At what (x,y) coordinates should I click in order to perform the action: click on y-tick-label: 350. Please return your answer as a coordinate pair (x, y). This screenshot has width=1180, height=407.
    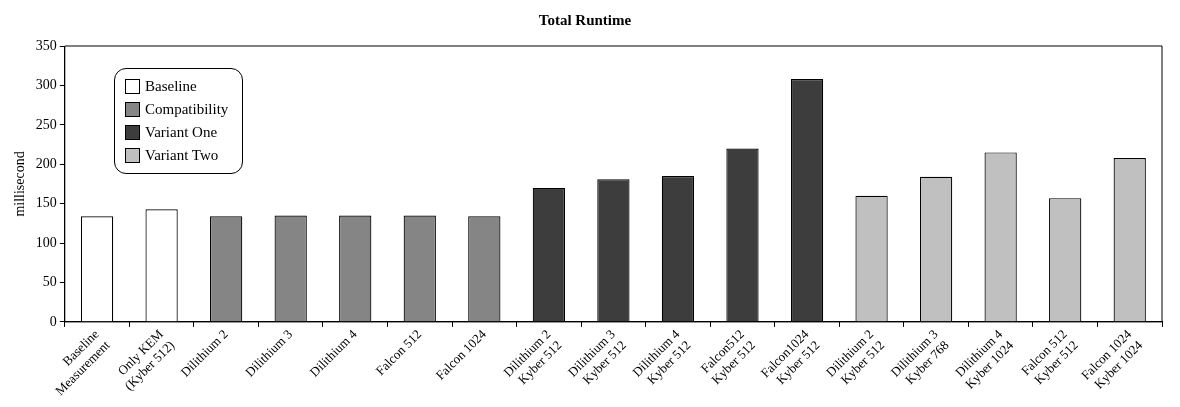
    Looking at the image, I should click on (46, 45).